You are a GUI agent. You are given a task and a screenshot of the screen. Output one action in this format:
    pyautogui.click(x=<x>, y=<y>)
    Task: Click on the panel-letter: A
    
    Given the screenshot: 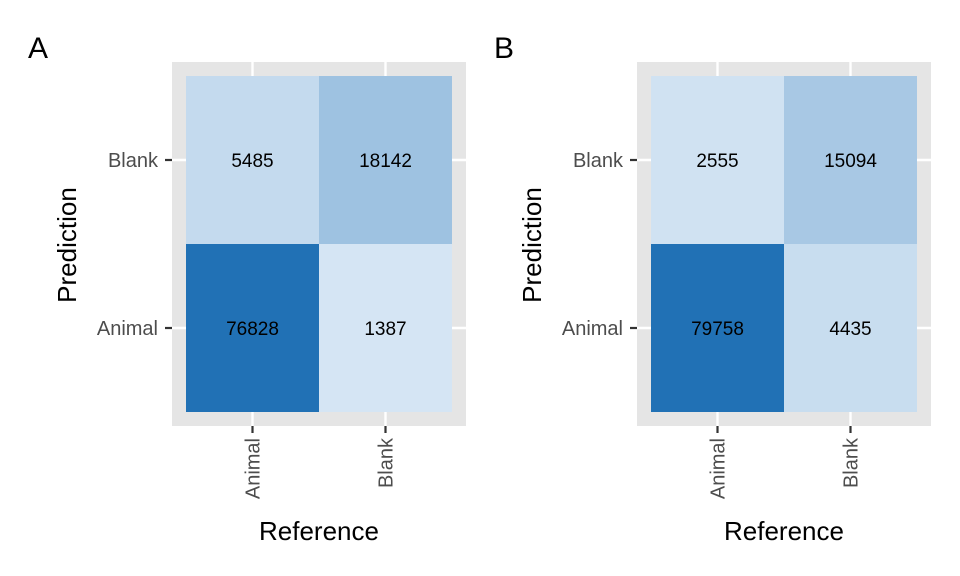 What is the action you would take?
    pyautogui.click(x=38, y=48)
    